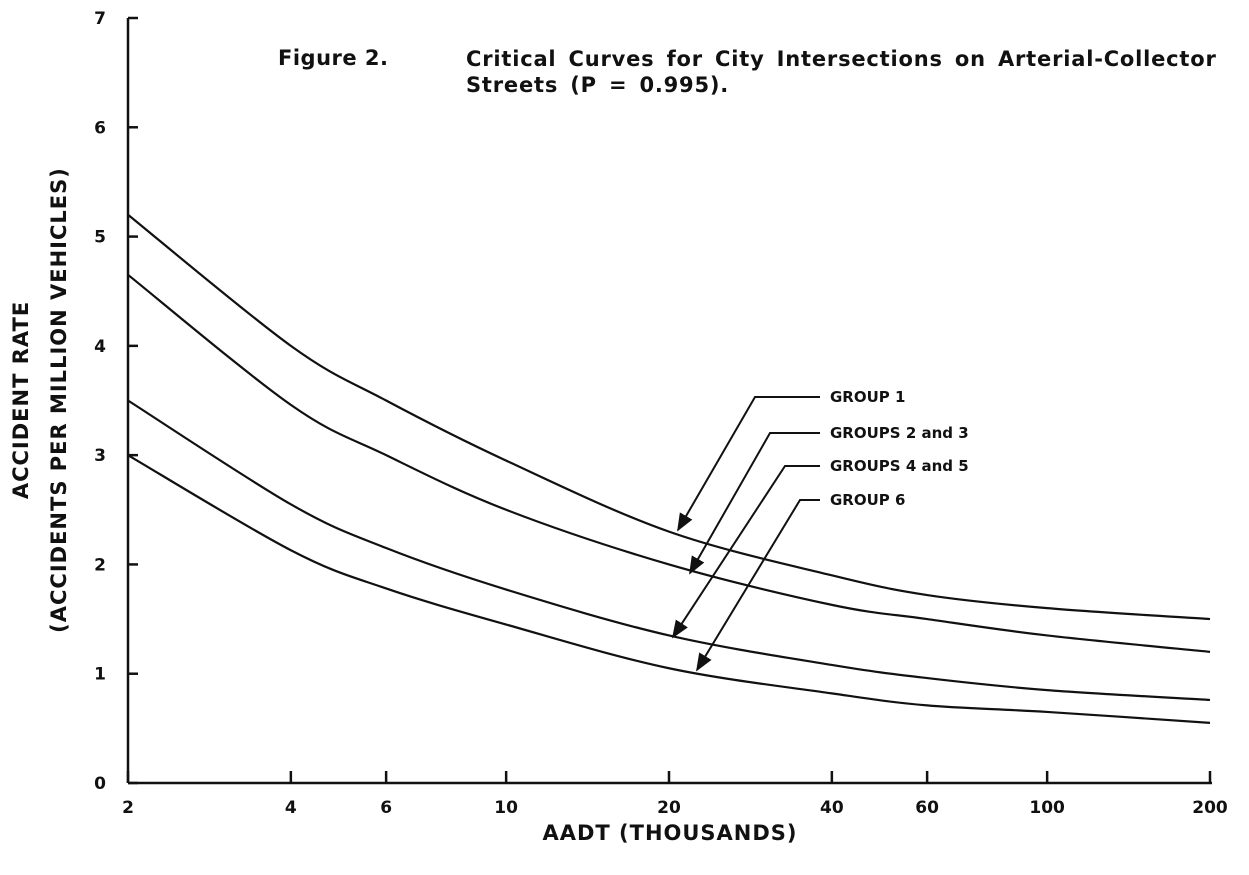 The height and width of the screenshot is (875, 1249). Describe the element at coordinates (100, 456) in the screenshot. I see `y-tick-label: 3` at that location.